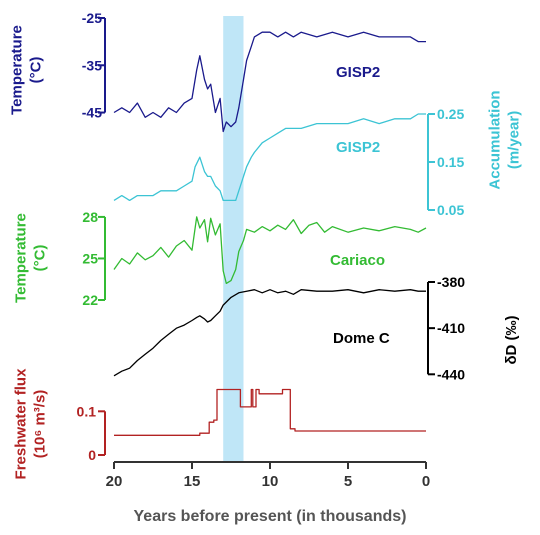 This screenshot has width=540, height=535. What do you see at coordinates (40, 258) in the screenshot?
I see `cariaco-temp-axis-title-line: (°C)` at bounding box center [40, 258].